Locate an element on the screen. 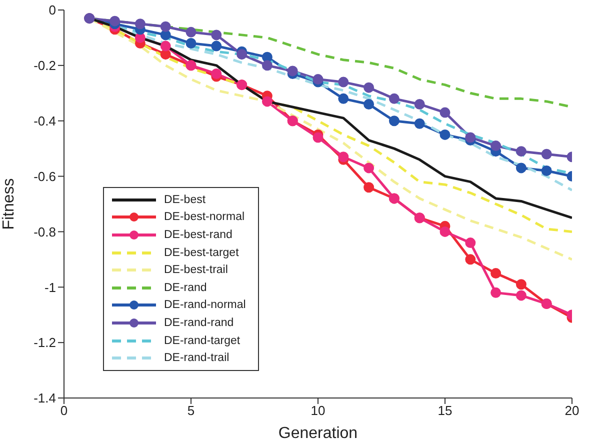 Image resolution: width=595 pixels, height=447 pixels. legend-label: DE-rand-rand is located at coordinates (199, 323).